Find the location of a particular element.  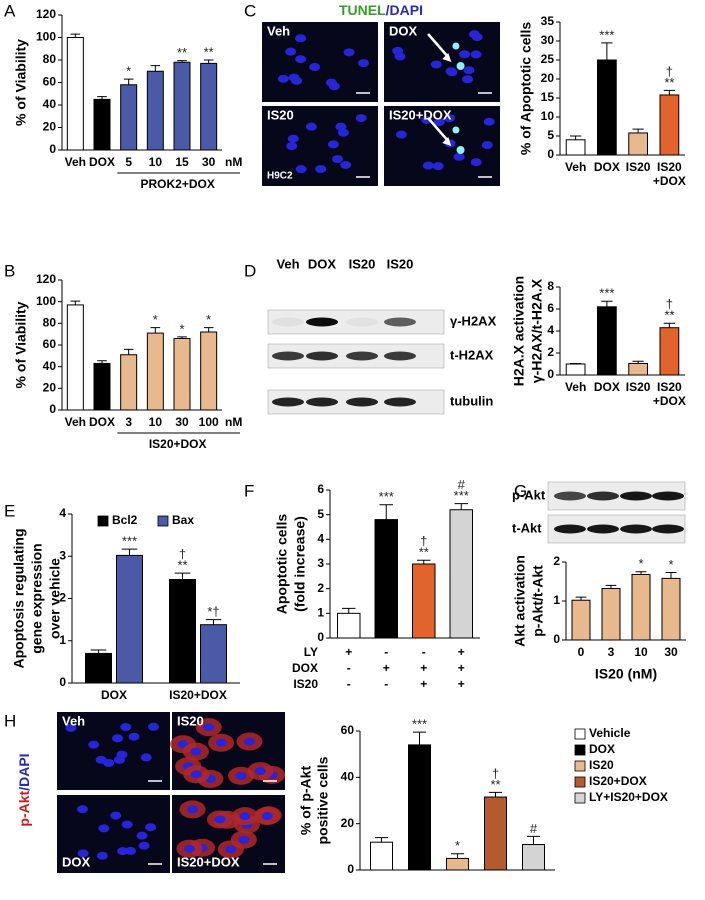

significance-label: *† is located at coordinates (213, 611).